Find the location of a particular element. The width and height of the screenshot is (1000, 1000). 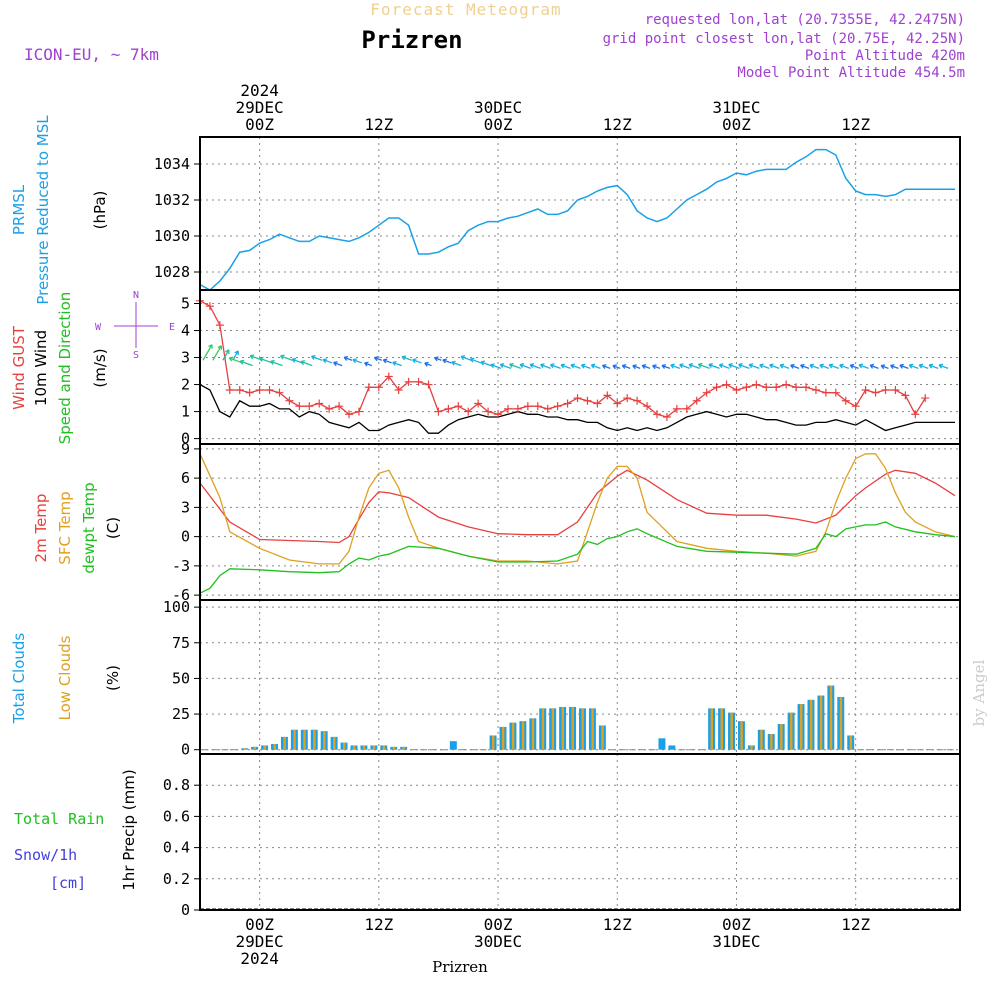

compass-s: S is located at coordinates (136, 355).